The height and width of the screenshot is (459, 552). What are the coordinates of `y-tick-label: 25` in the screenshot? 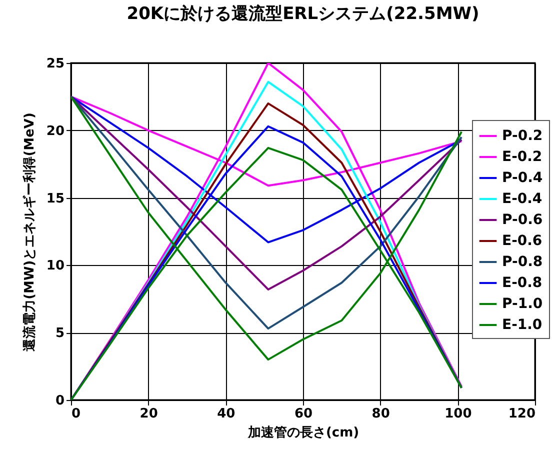 It's located at (55, 64).